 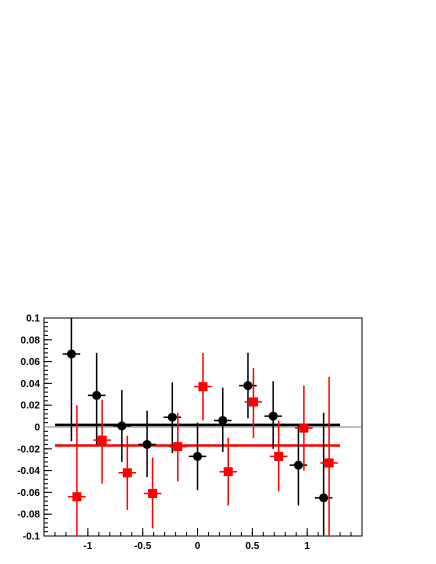 I want to click on x-tick-label: 0.5, so click(x=252, y=546).